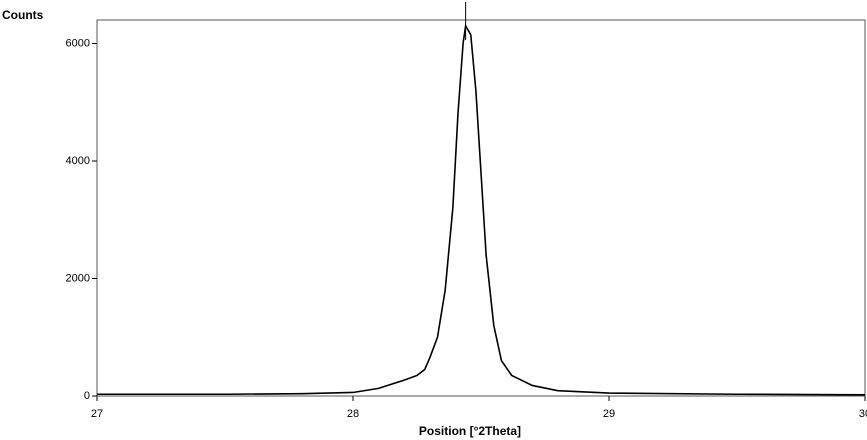  Describe the element at coordinates (353, 414) in the screenshot. I see `x-tick-label: 28` at that location.